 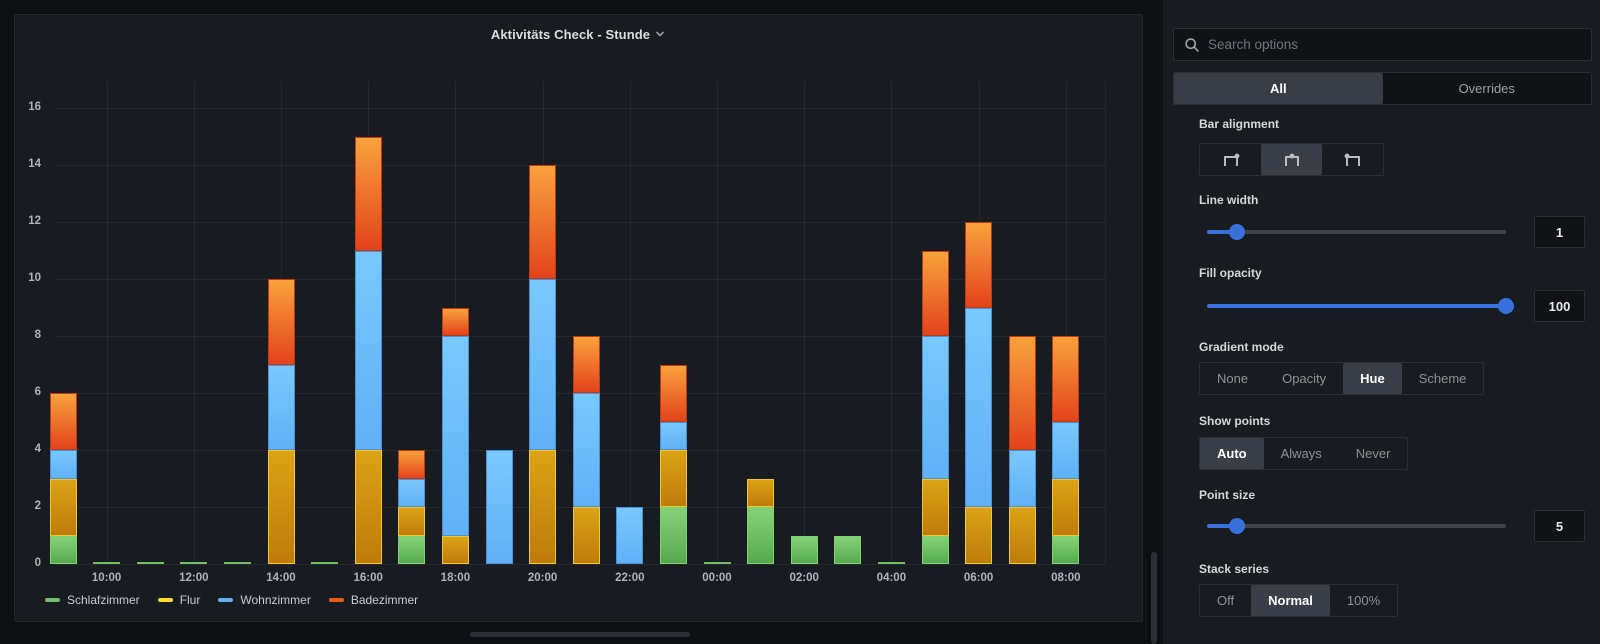 I want to click on gradient-mode-option-hue: Hue, so click(x=1372, y=378).